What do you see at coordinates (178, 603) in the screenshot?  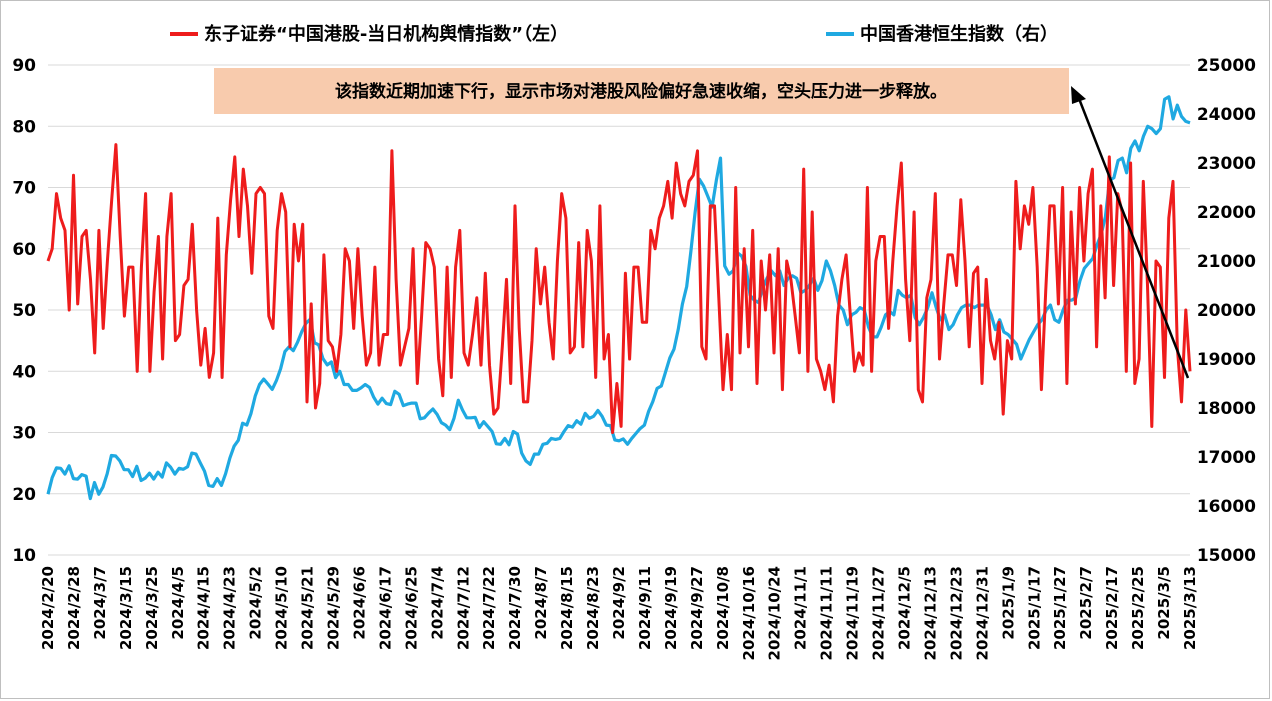 I see `x-tick-label: 2024/4/5` at bounding box center [178, 603].